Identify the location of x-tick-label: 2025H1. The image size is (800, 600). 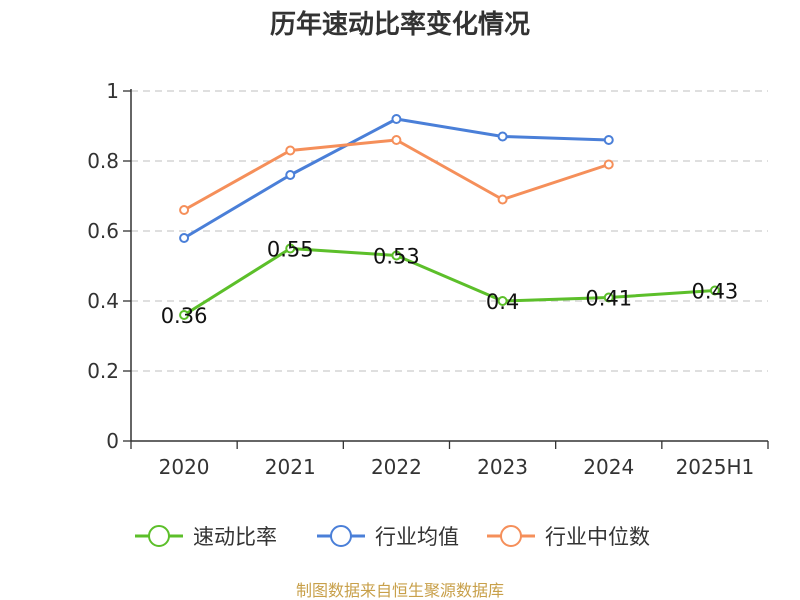
(715, 467).